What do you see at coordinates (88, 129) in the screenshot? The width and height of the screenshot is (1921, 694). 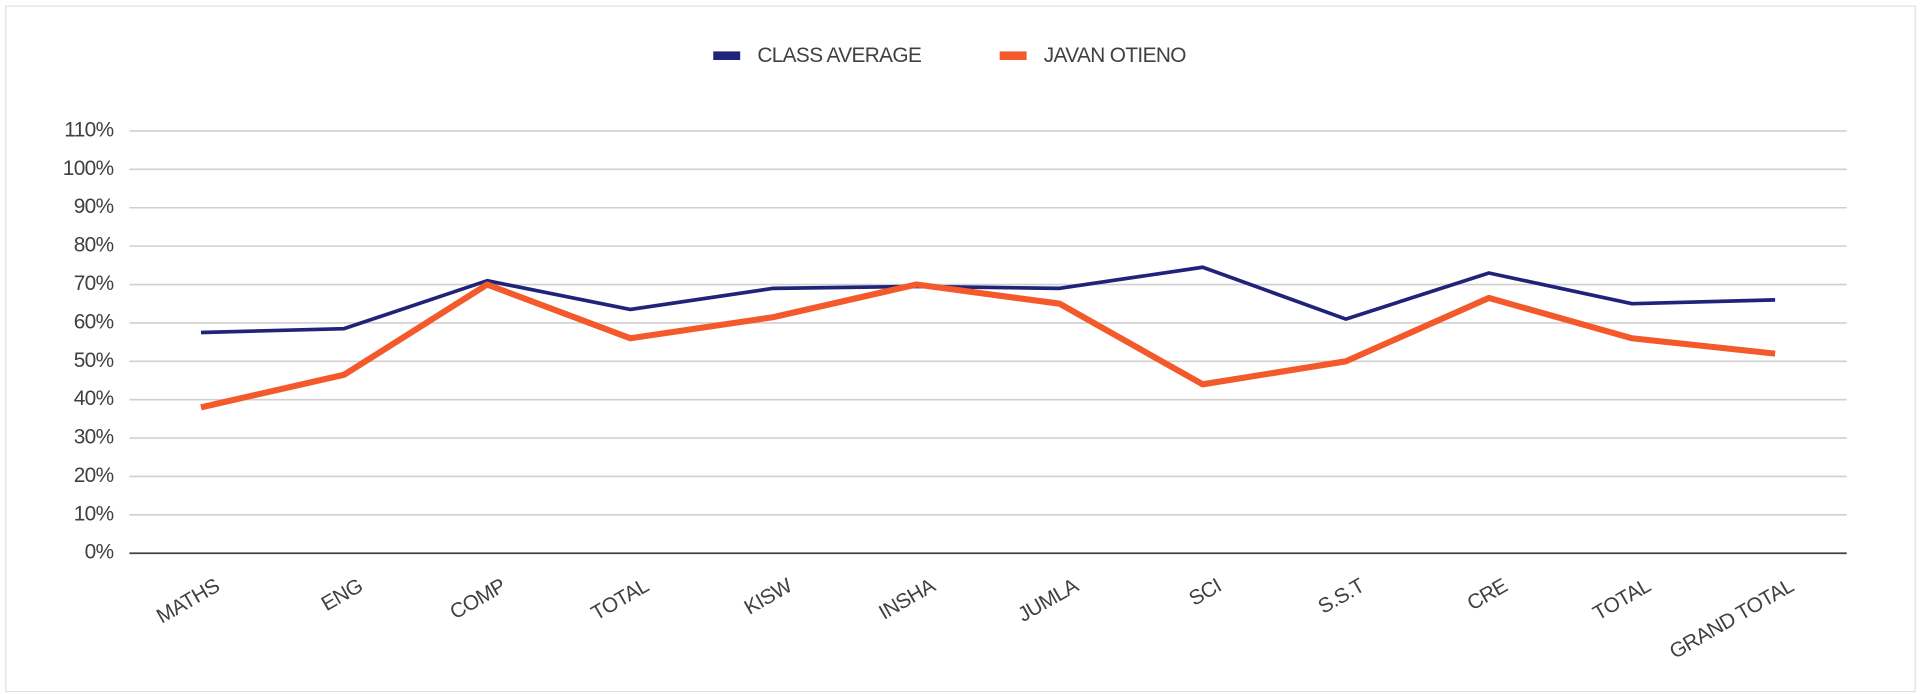 I see `y-tick-label: 110%` at bounding box center [88, 129].